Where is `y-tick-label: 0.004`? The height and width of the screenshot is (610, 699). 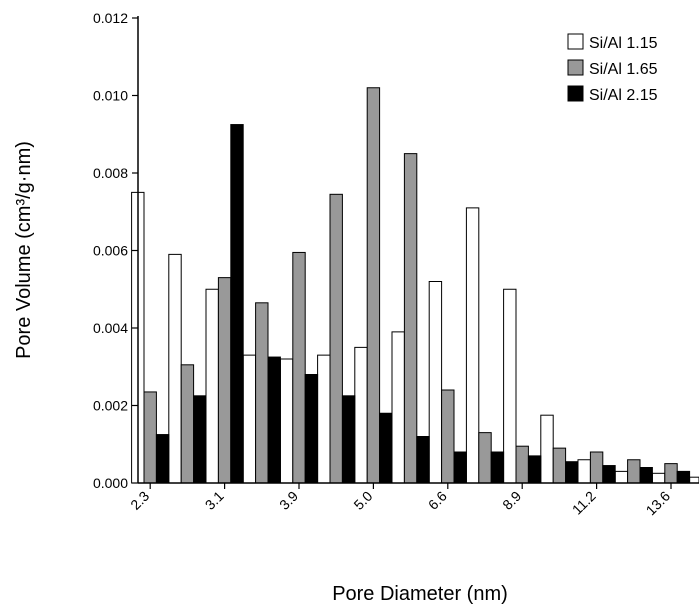
y-tick-label: 0.004 is located at coordinates (110, 328).